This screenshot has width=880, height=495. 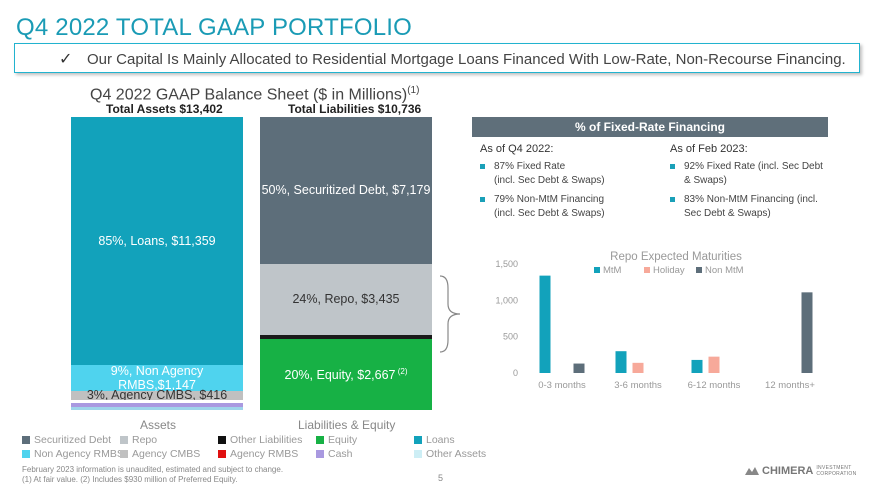 I want to click on legend-label: Non Agency RMBS, so click(x=79, y=454).